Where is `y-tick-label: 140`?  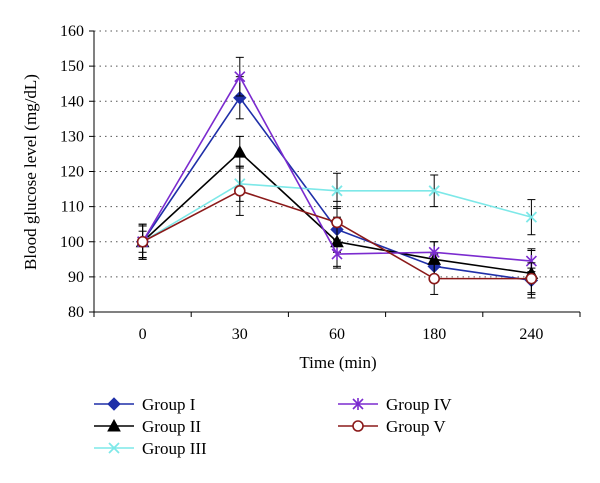 y-tick-label: 140 is located at coordinates (72, 101).